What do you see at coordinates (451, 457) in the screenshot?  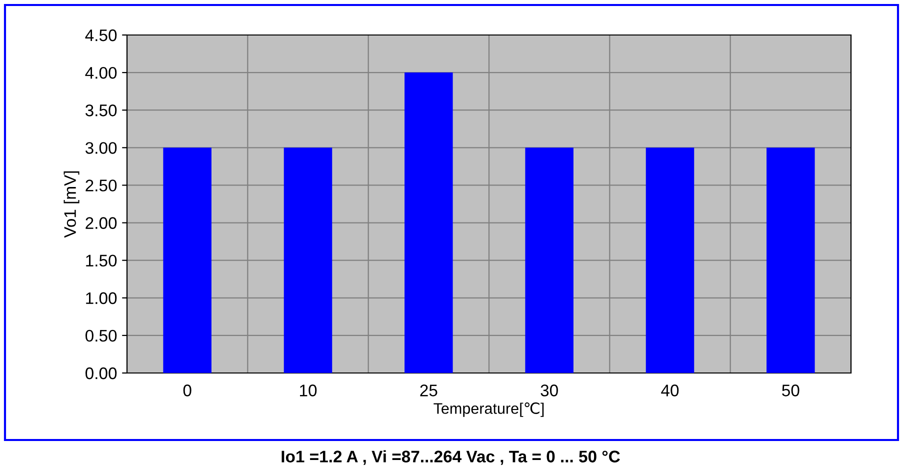 I see `text: Io1 =1.2 A , Vi =87...264 Vac , Ta = 0 ... 50 °C` at bounding box center [451, 457].